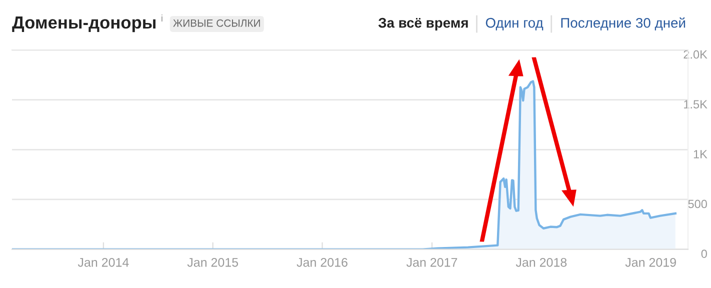 This screenshot has height=288, width=711. I want to click on text: Последние 30 дней, so click(623, 23).